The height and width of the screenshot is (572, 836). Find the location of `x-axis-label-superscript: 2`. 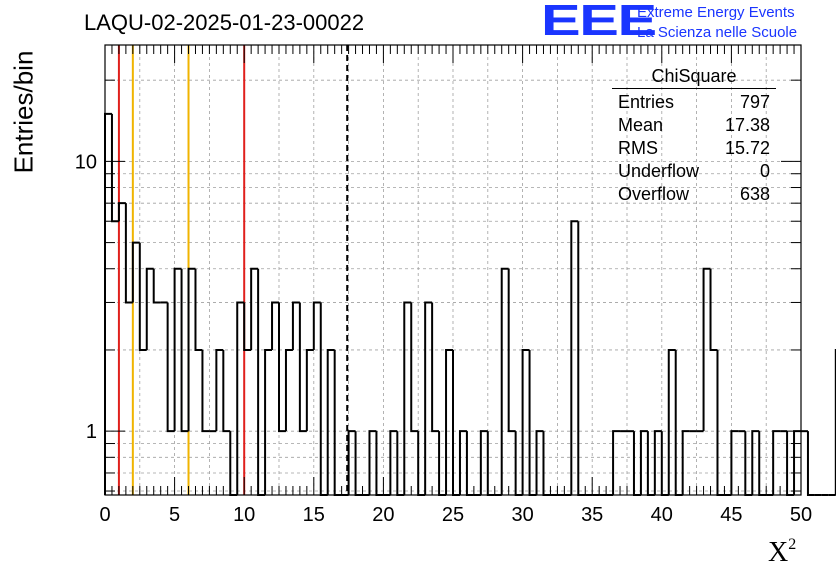

x-axis-label-superscript: 2 is located at coordinates (792, 544).